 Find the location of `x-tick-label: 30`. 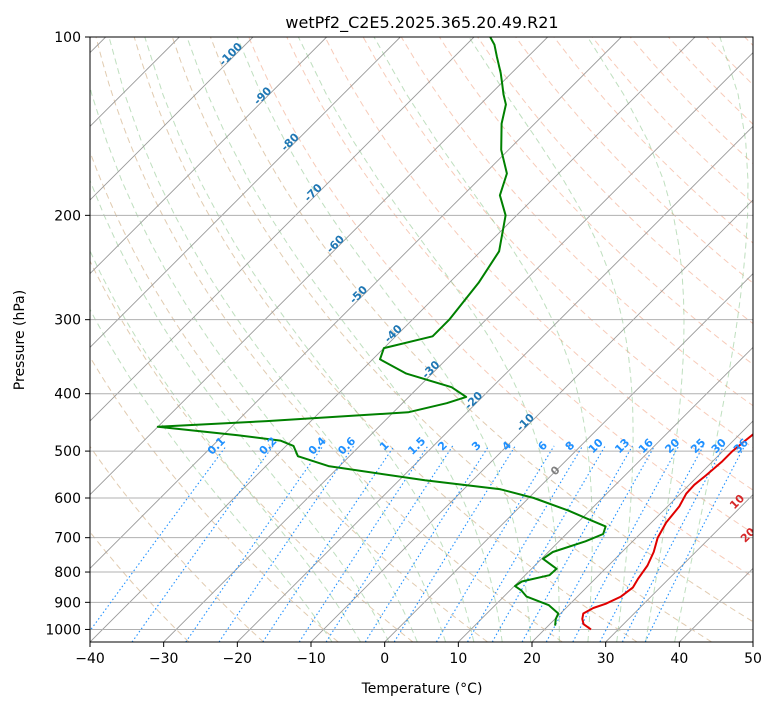

x-tick-label: 30 is located at coordinates (606, 659).